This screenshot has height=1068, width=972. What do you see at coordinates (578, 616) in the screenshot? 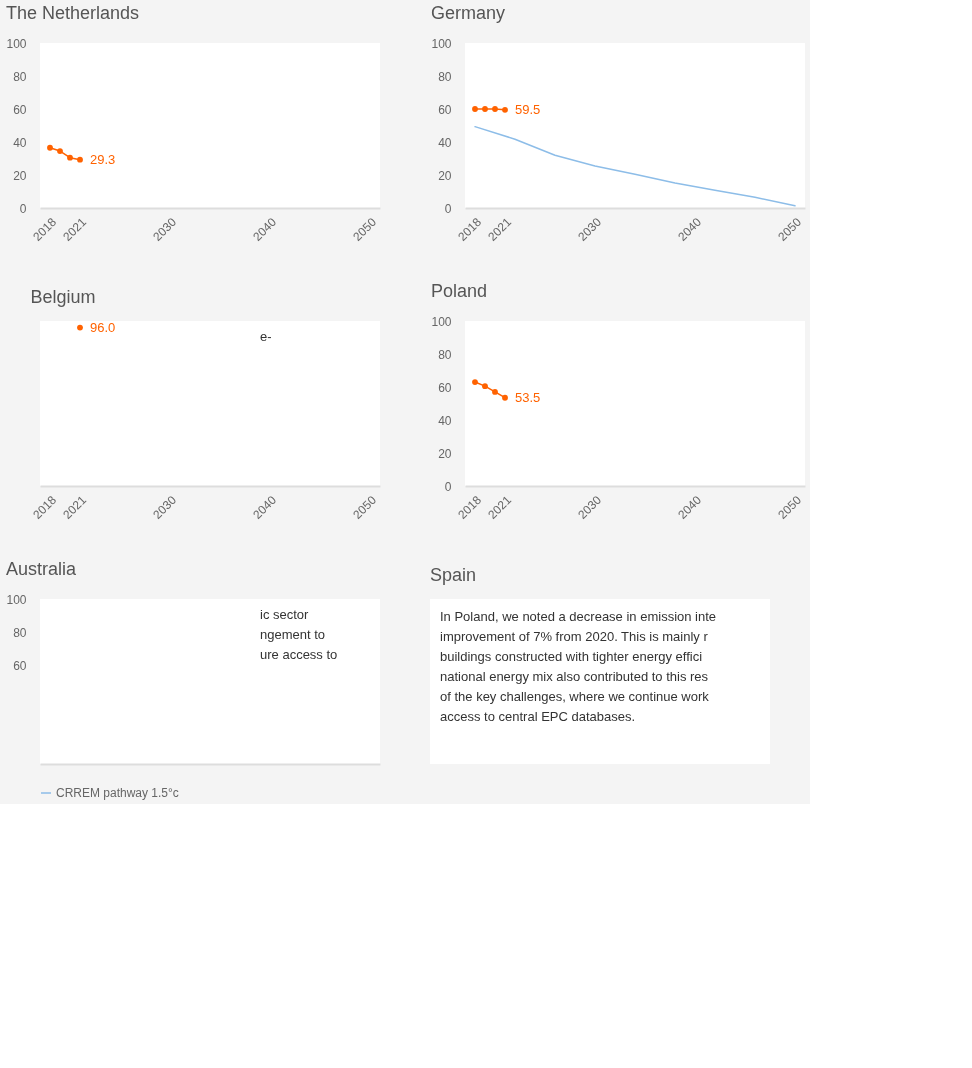
I see `text: In Poland, we noted a decrease in emission inte` at bounding box center [578, 616].